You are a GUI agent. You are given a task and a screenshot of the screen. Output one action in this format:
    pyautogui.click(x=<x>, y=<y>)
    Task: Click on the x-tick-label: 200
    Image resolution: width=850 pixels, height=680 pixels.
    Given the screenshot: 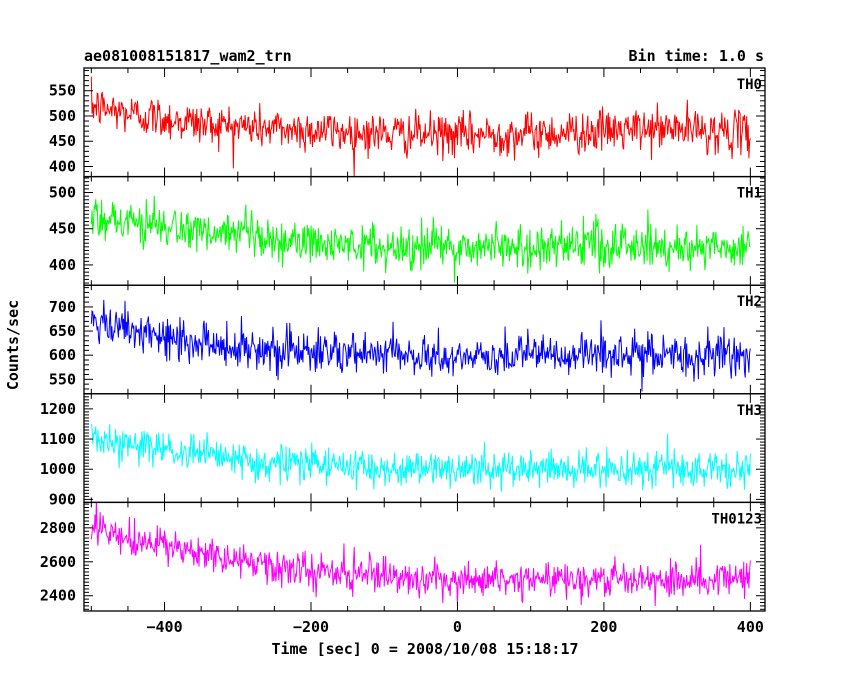 What is the action you would take?
    pyautogui.click(x=603, y=627)
    